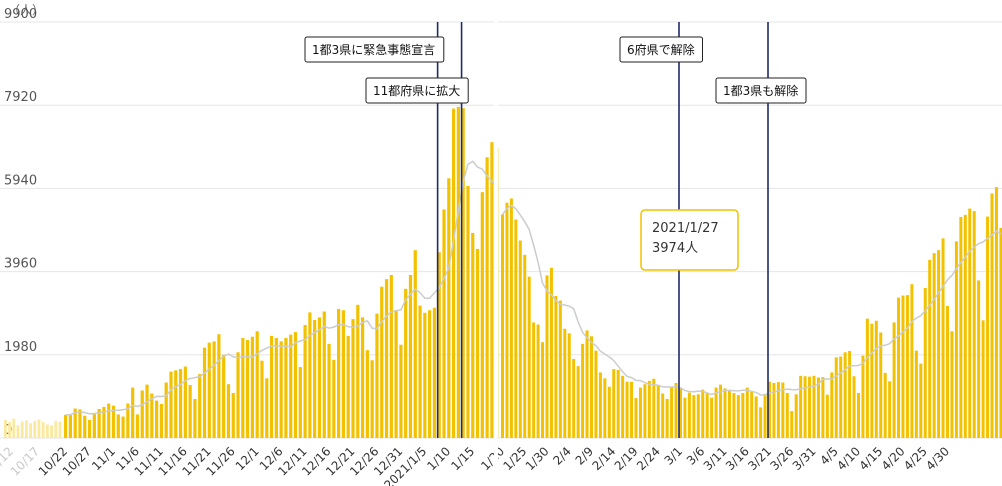 The height and width of the screenshot is (486, 1002). What do you see at coordinates (648, 458) in the screenshot?
I see `x-tick-label: 2/24` at bounding box center [648, 458].